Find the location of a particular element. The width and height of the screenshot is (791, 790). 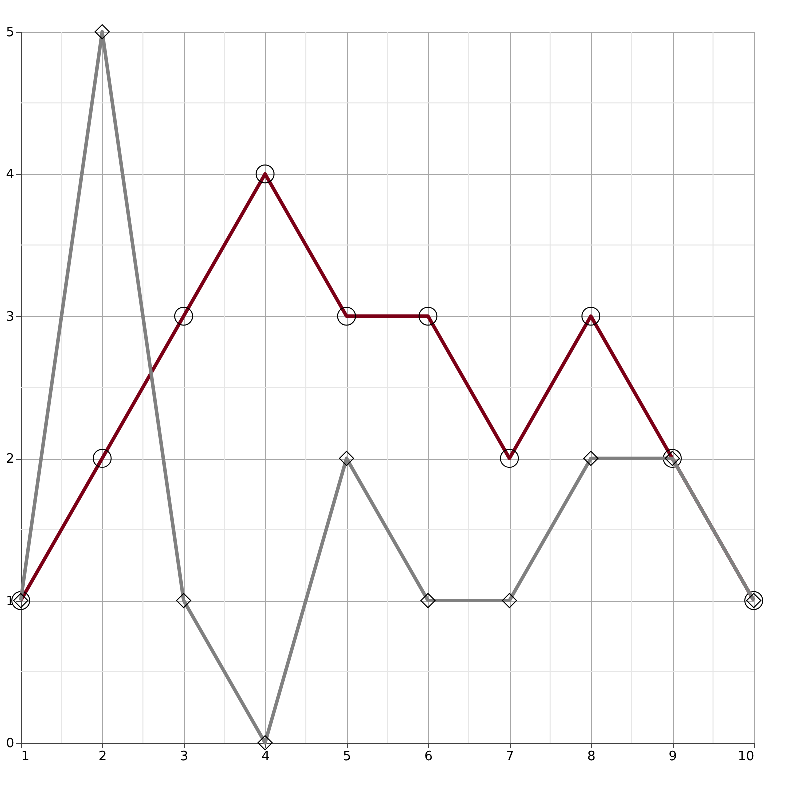

y-tick-label: 5 is located at coordinates (10, 33).